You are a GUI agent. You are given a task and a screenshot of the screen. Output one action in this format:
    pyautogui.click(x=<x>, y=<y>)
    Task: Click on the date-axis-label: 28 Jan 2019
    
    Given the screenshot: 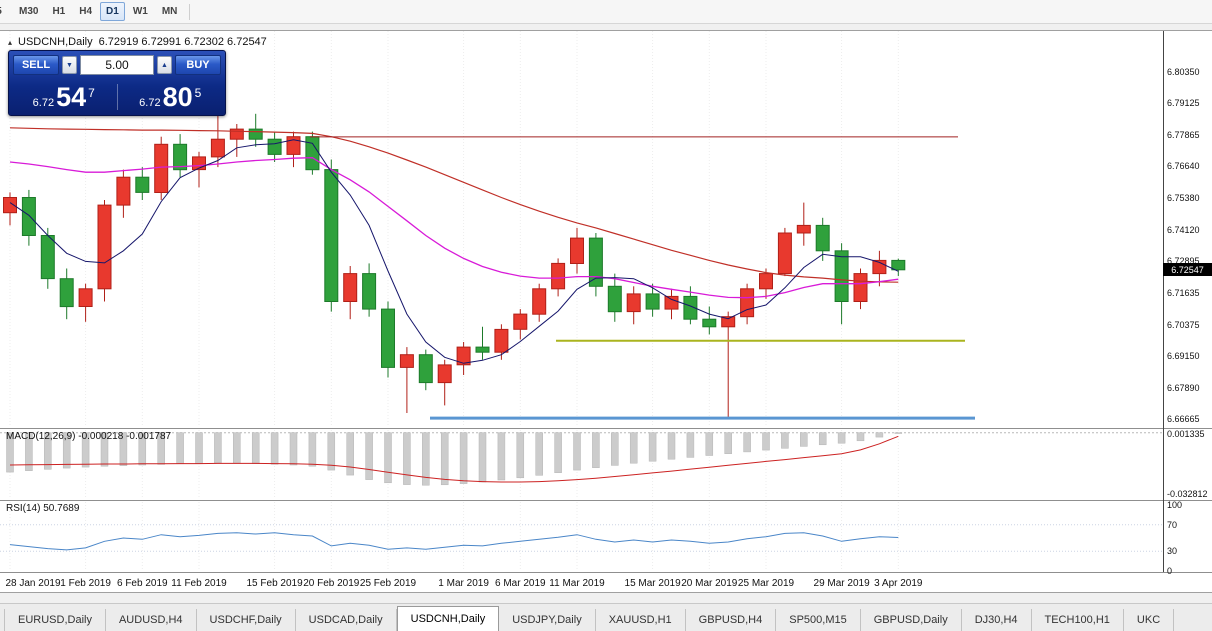 What is the action you would take?
    pyautogui.click(x=32, y=583)
    